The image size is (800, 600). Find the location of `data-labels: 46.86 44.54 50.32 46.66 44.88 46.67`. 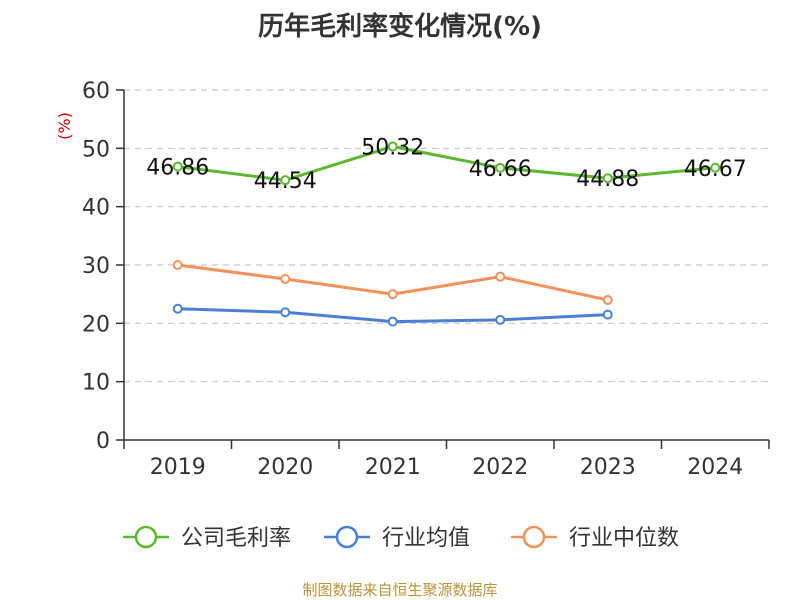

data-labels: 46.86 44.54 50.32 46.66 44.88 46.67 is located at coordinates (446, 164).